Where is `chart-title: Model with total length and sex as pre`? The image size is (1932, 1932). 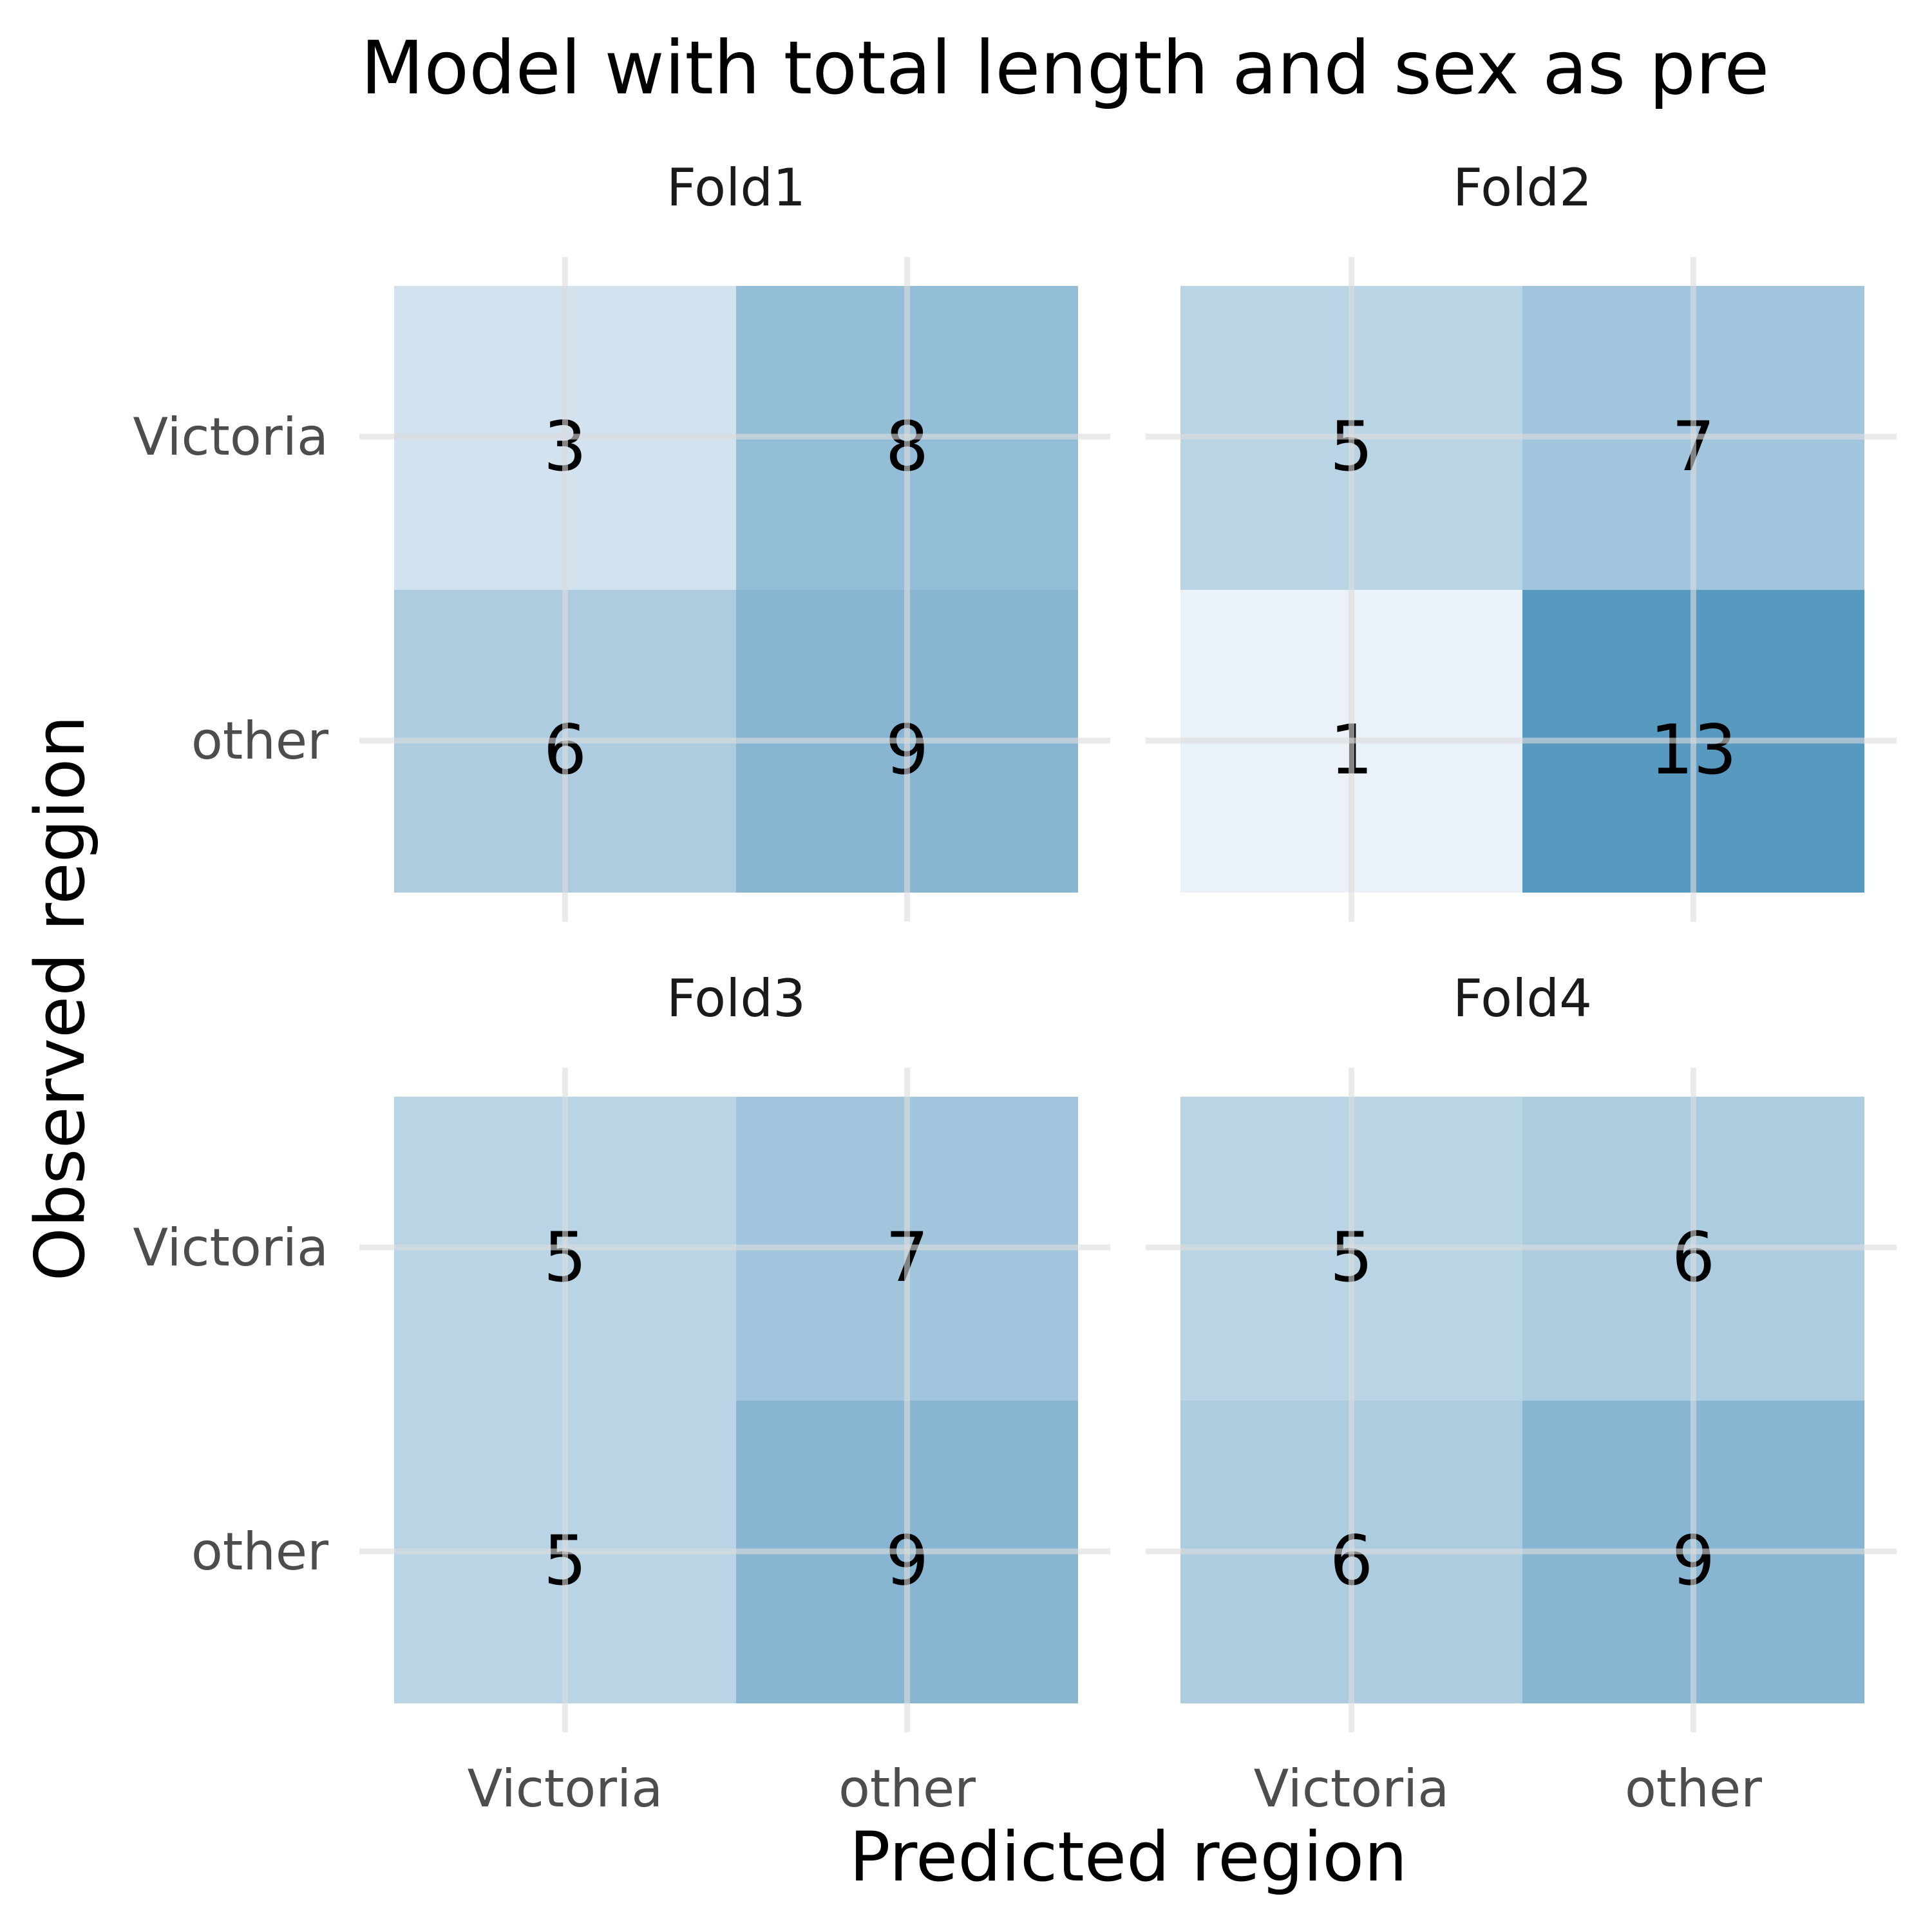
chart-title: Model with total length and sex as pre is located at coordinates (1065, 68).